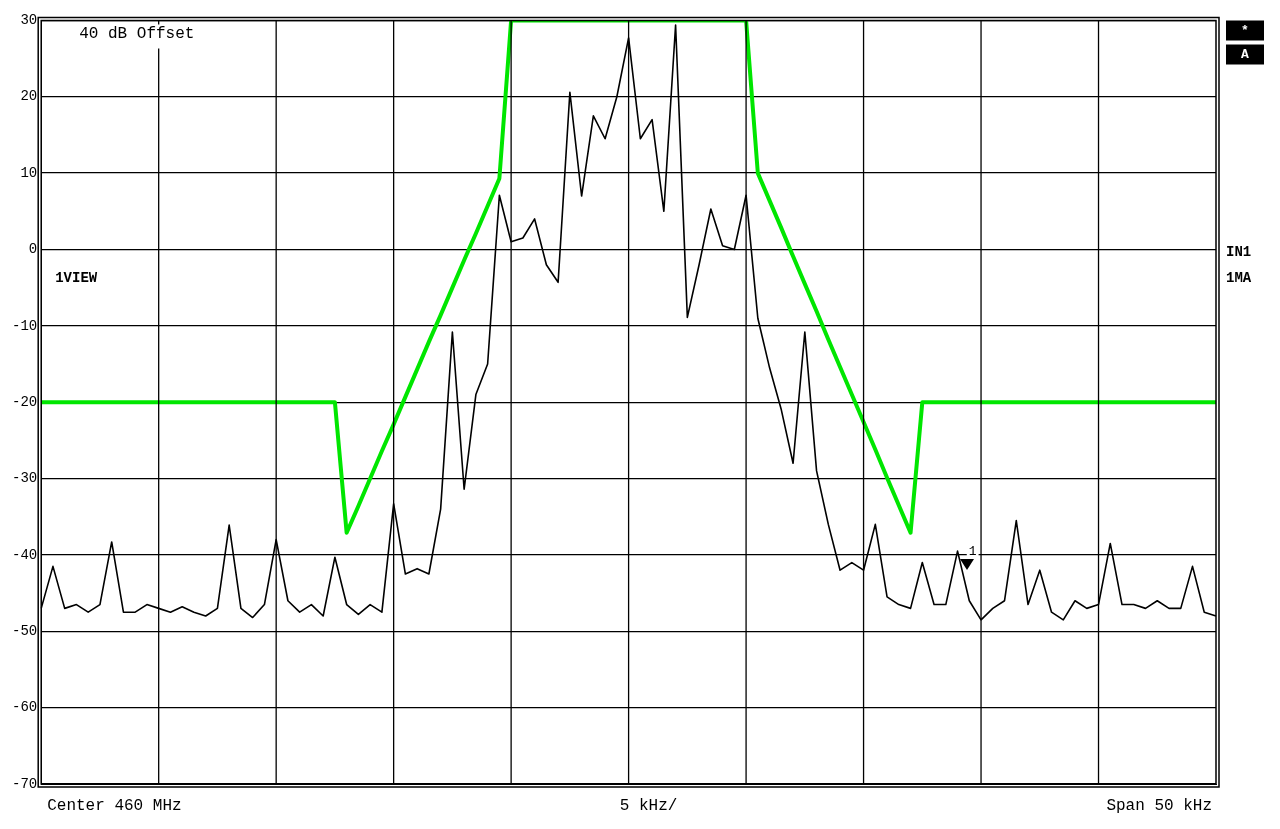 The width and height of the screenshot is (1280, 829). What do you see at coordinates (24, 554) in the screenshot?
I see `y-tick-label: -40` at bounding box center [24, 554].